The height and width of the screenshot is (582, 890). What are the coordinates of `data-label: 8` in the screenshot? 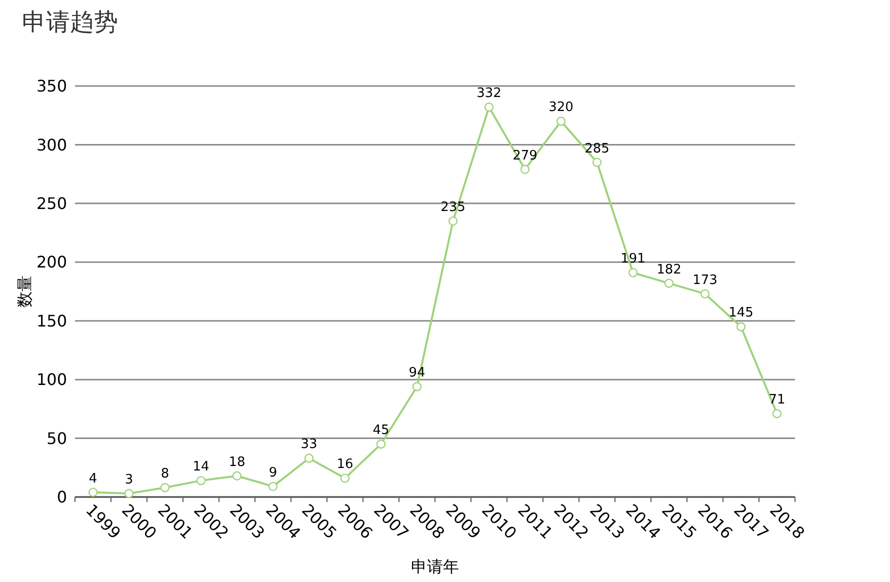 It's located at (165, 474).